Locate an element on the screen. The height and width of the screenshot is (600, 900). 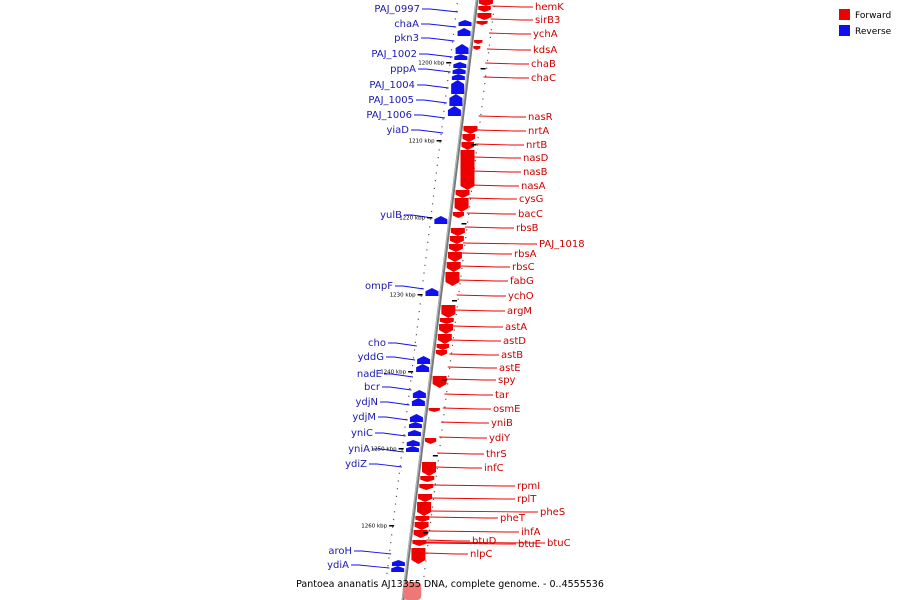
forward-gene-label: cysG is located at coordinates (531, 199).